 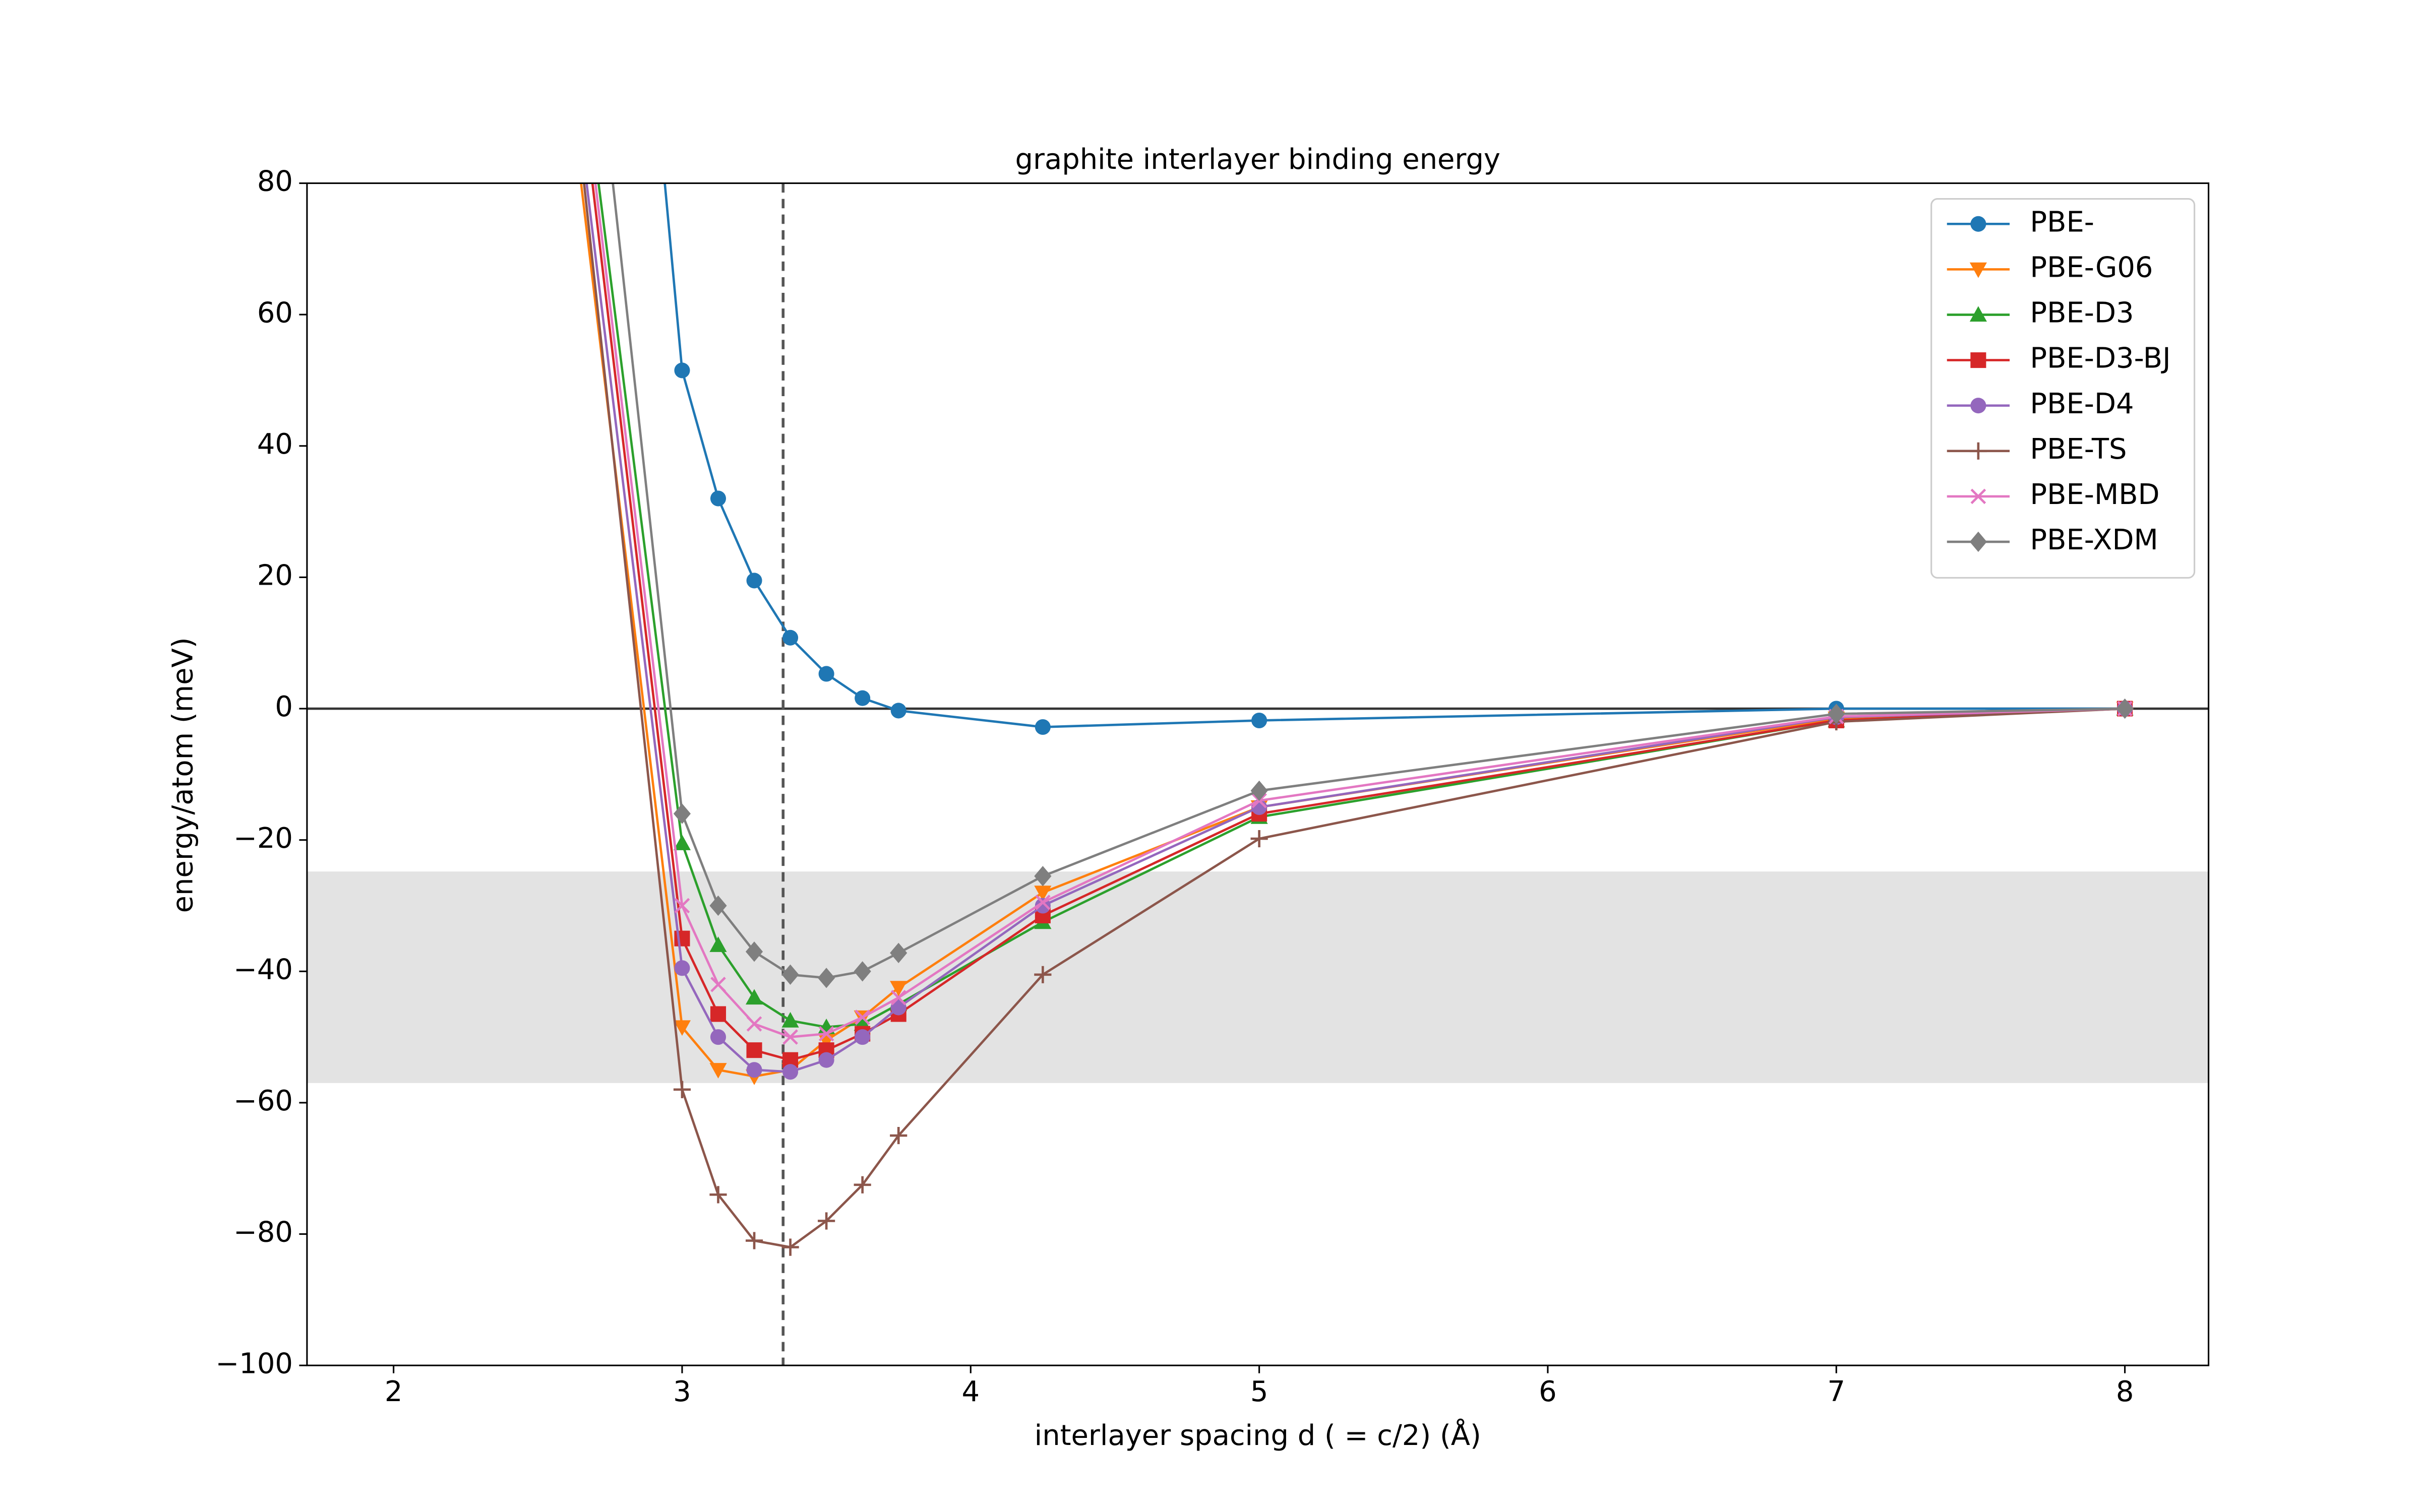 What do you see at coordinates (2062, 222) in the screenshot?
I see `legend-label: PBE-` at bounding box center [2062, 222].